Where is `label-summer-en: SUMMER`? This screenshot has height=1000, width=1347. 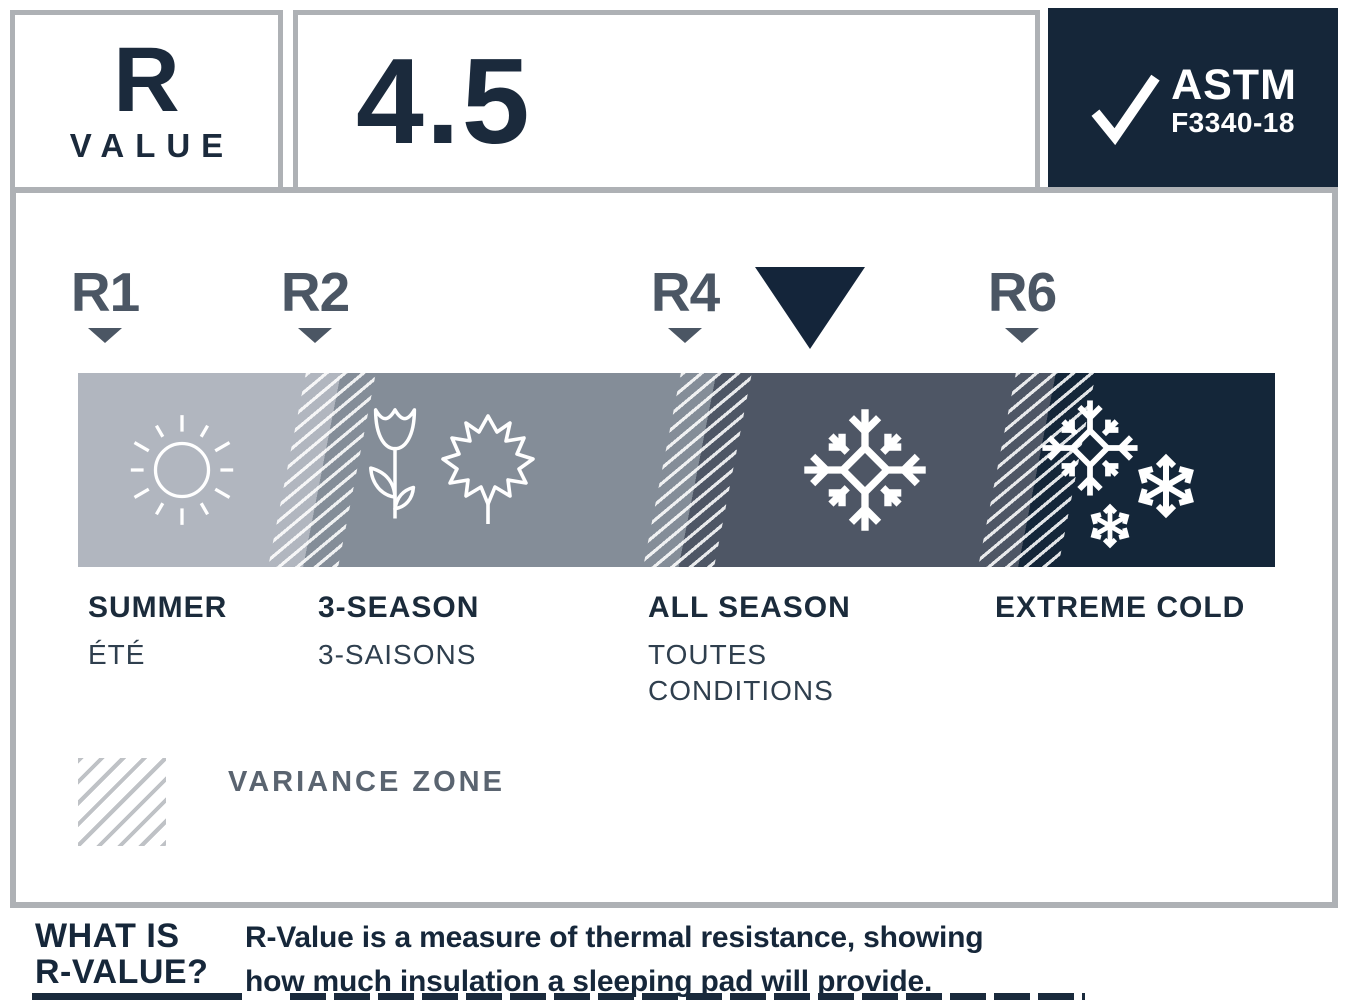 label-summer-en: SUMMER is located at coordinates (158, 607).